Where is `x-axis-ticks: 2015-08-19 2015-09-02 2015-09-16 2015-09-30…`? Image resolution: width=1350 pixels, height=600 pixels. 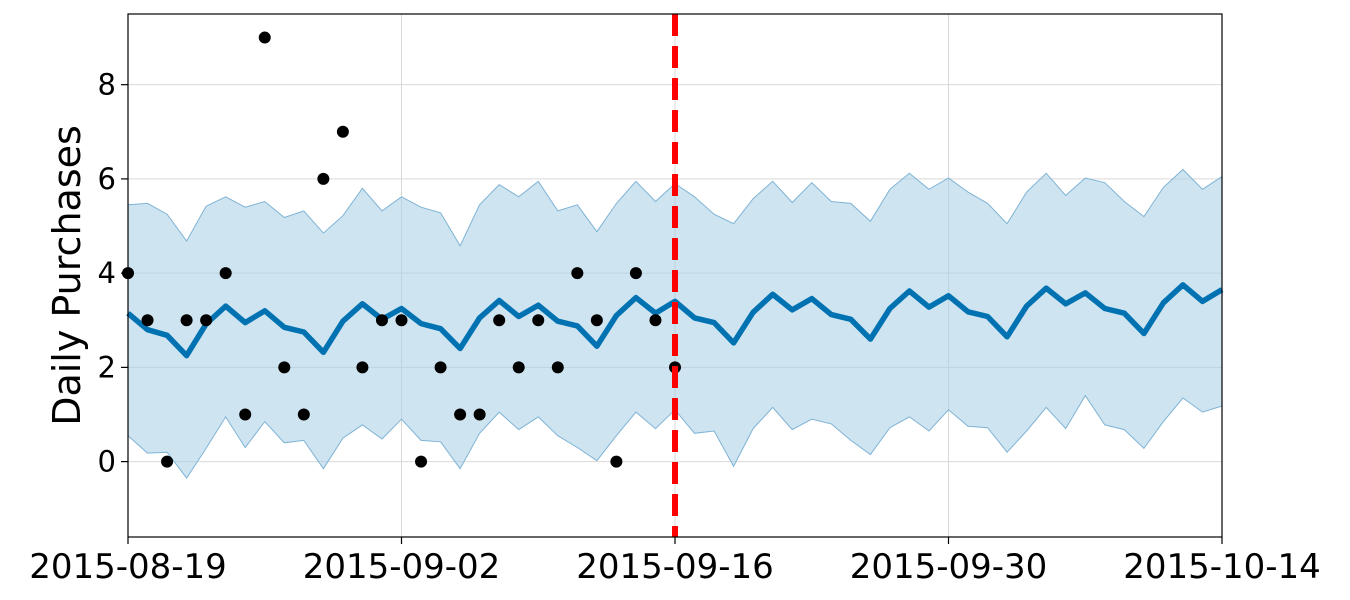
x-axis-ticks: 2015-08-19 2015-09-02 2015-09-16 2015-09-30… is located at coordinates (675, 562).